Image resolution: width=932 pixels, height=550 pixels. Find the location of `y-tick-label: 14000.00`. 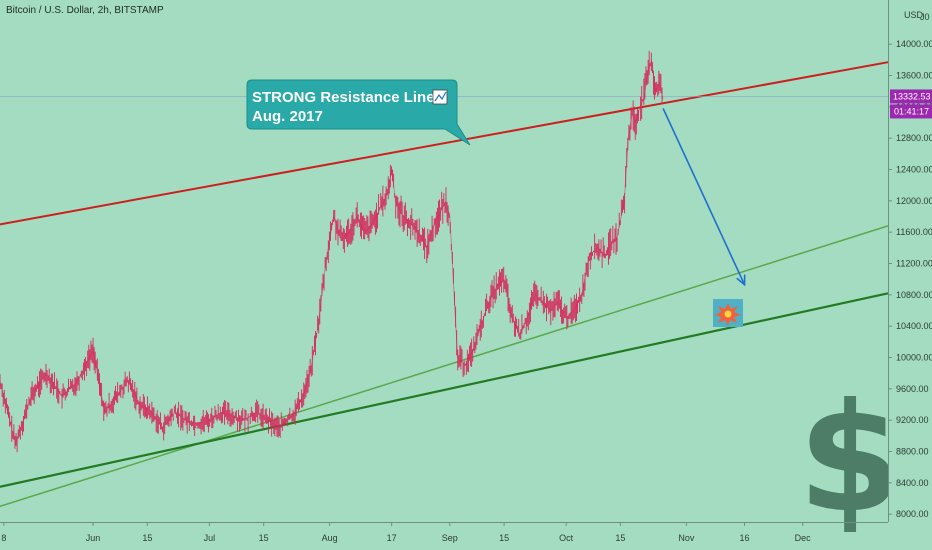

y-tick-label: 14000.00 is located at coordinates (914, 44).